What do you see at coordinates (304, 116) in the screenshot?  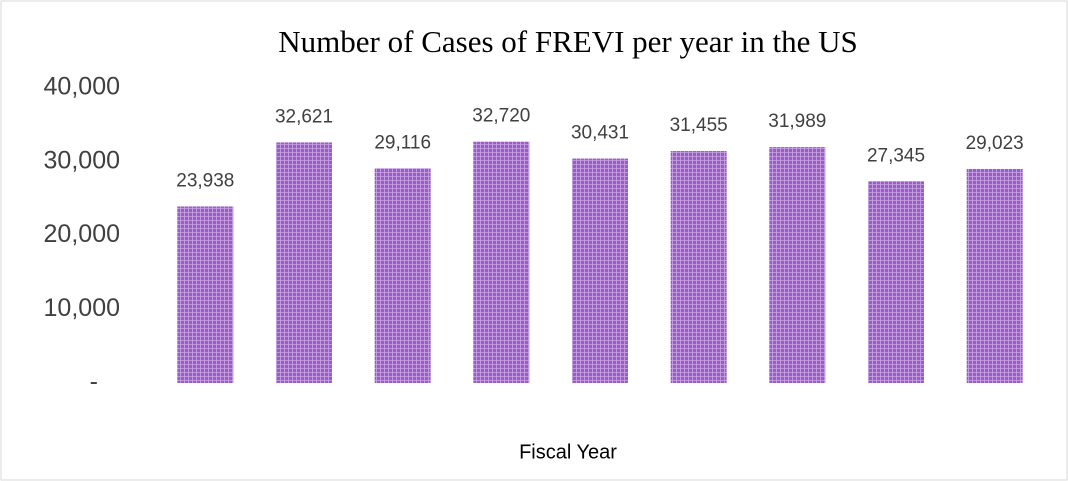 I see `data-label: 32,621` at bounding box center [304, 116].